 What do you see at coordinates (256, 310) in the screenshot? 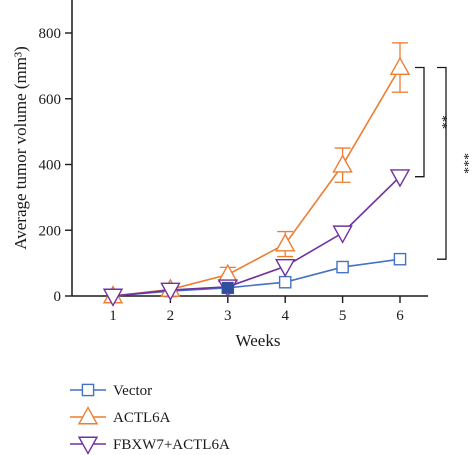
I see `x-ticks: 1 2 3 4 5 6` at bounding box center [256, 310].